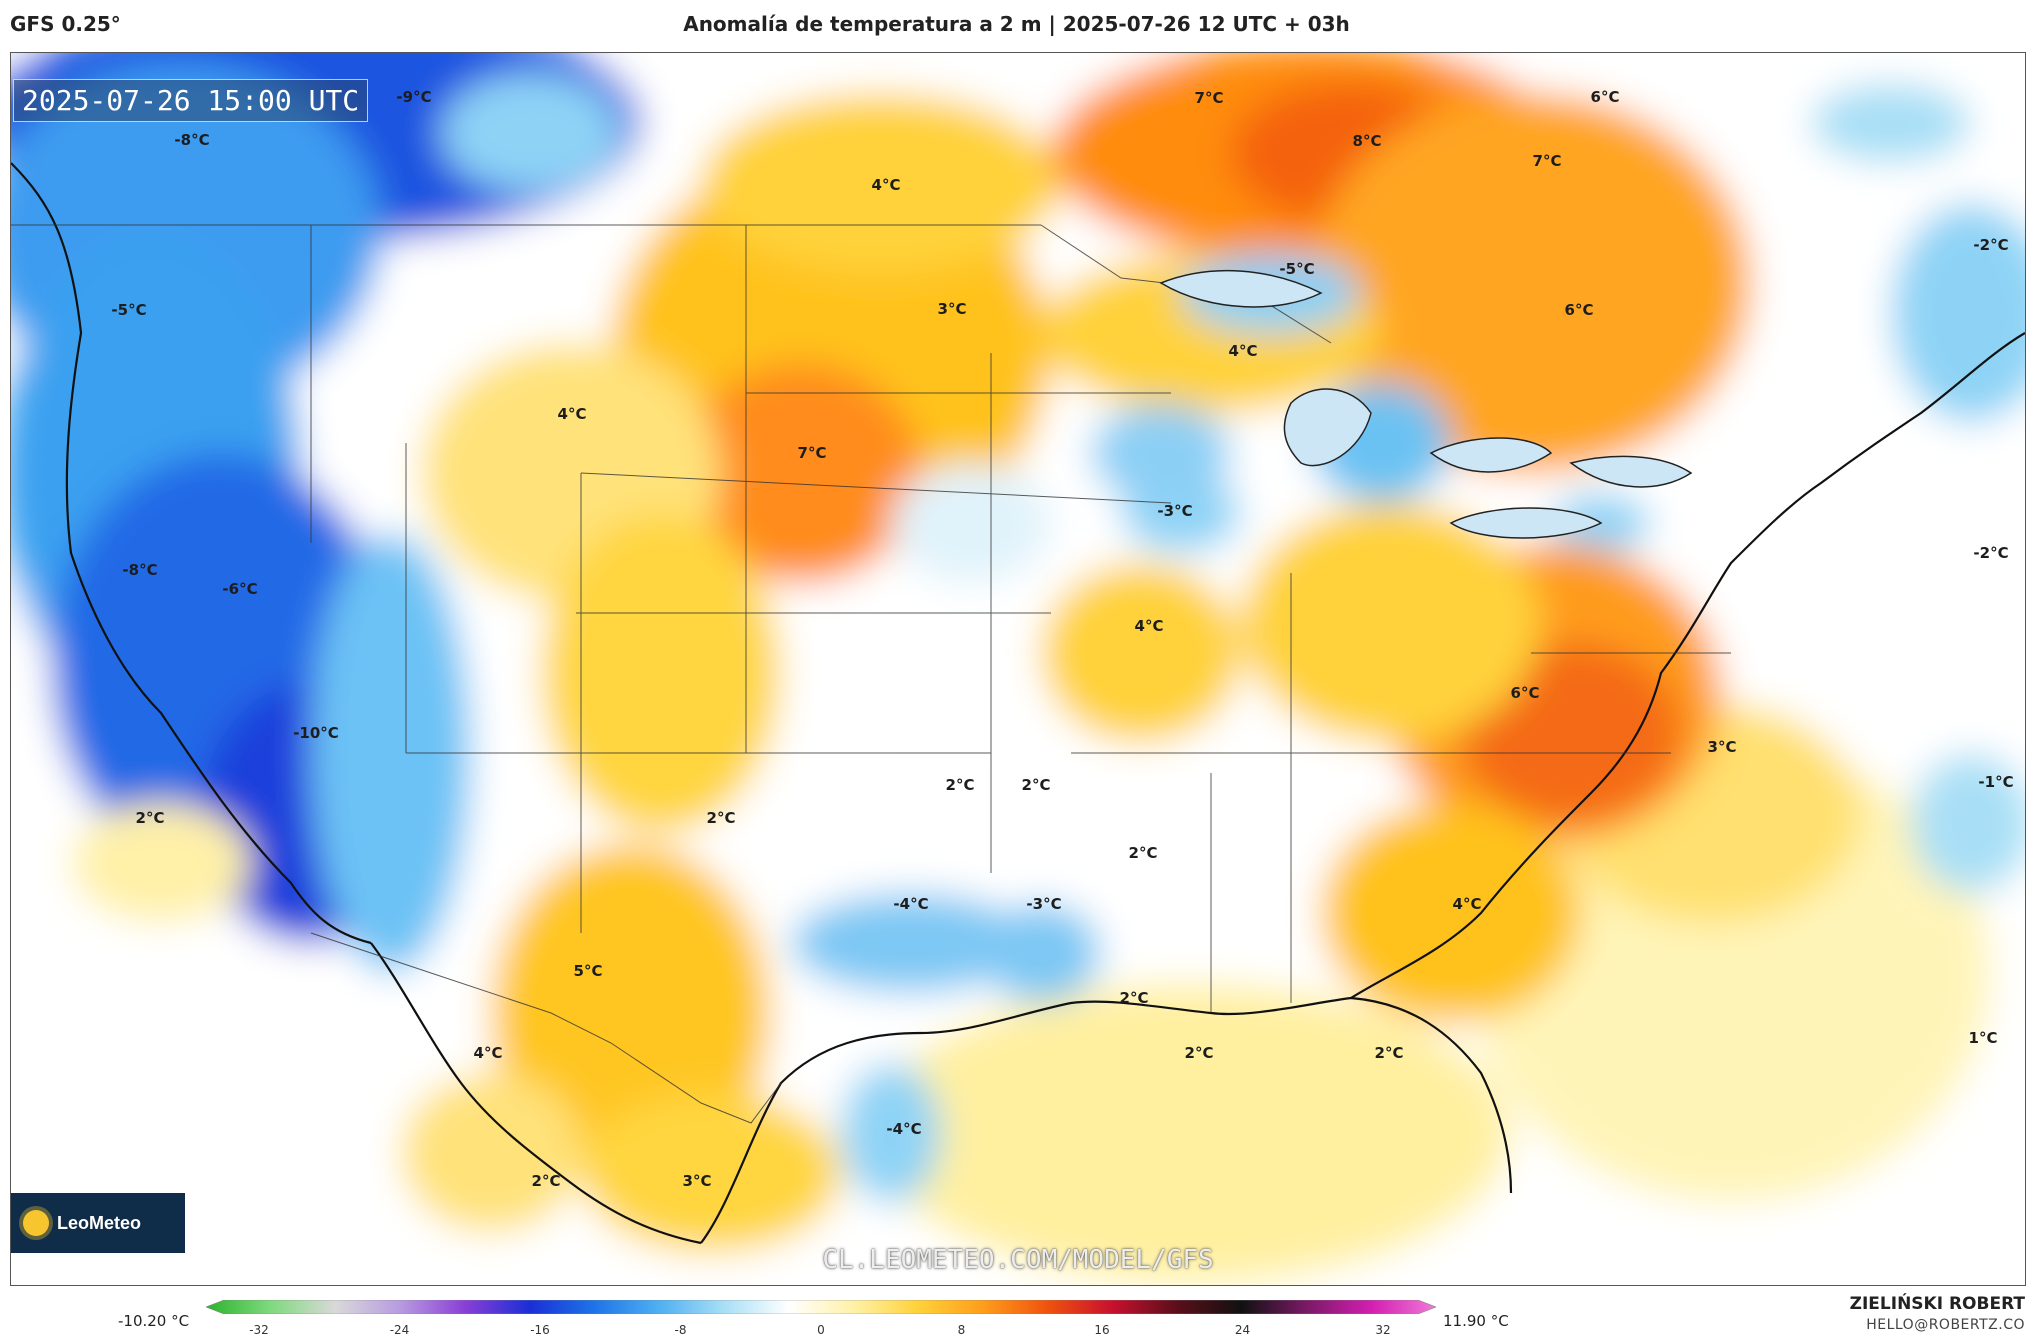 The height and width of the screenshot is (1339, 2033). Describe the element at coordinates (1242, 1330) in the screenshot. I see `colorbar-tick-label: 24` at that location.